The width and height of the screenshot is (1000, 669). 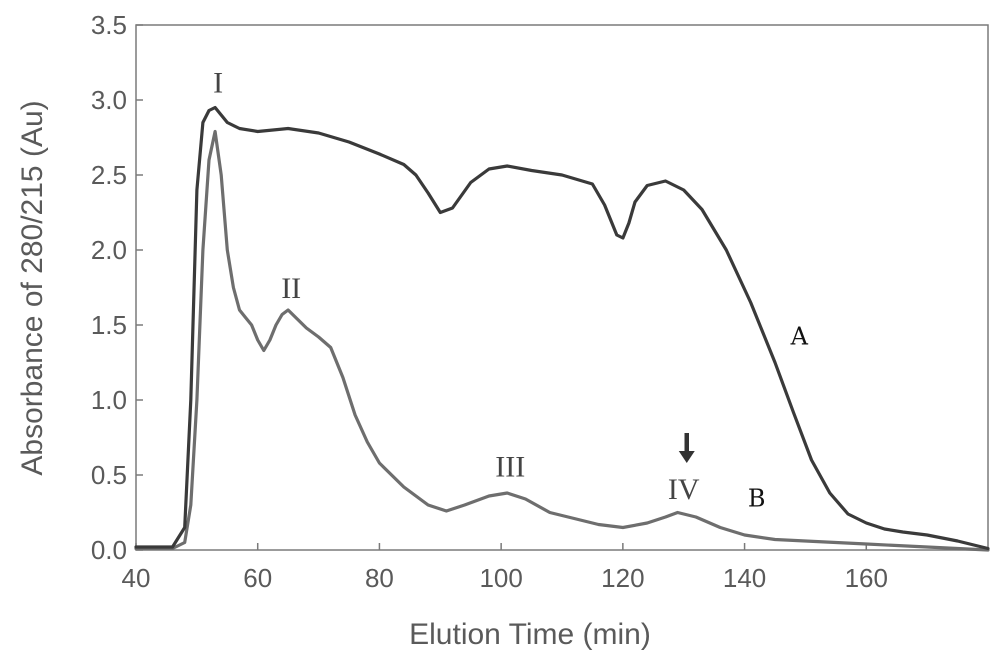 What do you see at coordinates (109, 475) in the screenshot?
I see `y-tick-label: 0.5` at bounding box center [109, 475].